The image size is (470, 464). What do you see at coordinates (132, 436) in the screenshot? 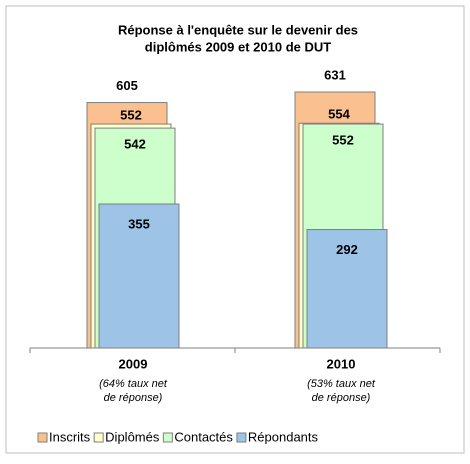
I see `legend-label: Diplômés` at bounding box center [132, 436].